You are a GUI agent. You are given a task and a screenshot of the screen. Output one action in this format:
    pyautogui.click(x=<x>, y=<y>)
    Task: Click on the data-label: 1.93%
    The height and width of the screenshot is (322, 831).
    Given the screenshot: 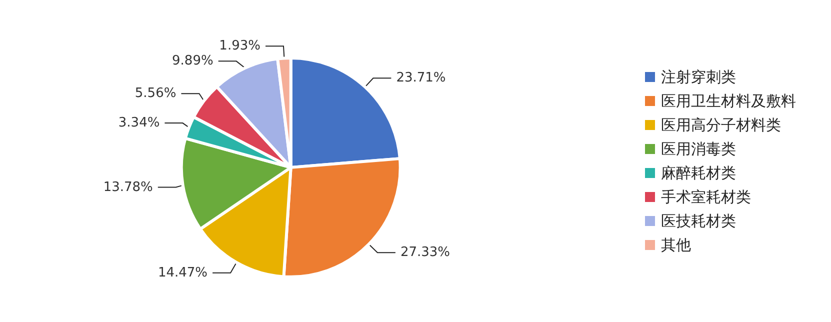 What is the action you would take?
    pyautogui.click(x=239, y=46)
    